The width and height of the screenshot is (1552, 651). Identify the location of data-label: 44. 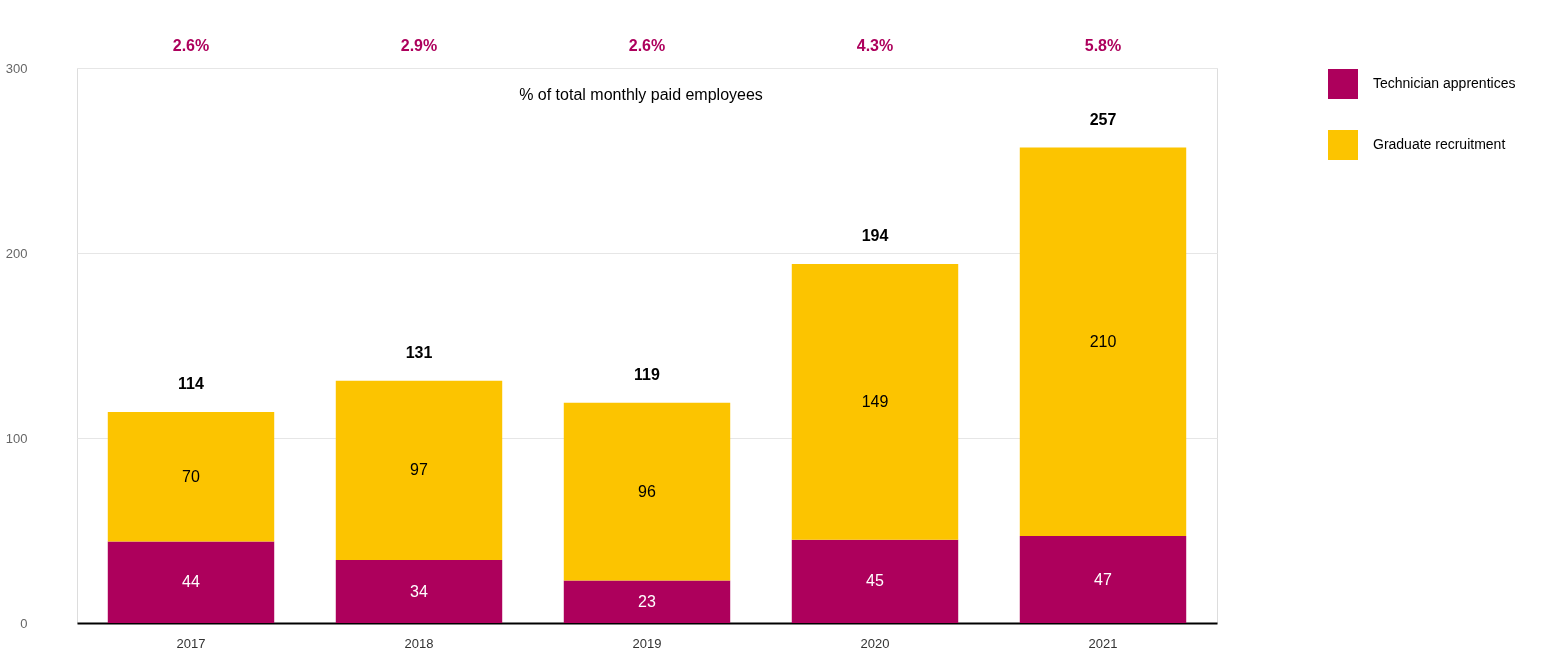
(191, 582).